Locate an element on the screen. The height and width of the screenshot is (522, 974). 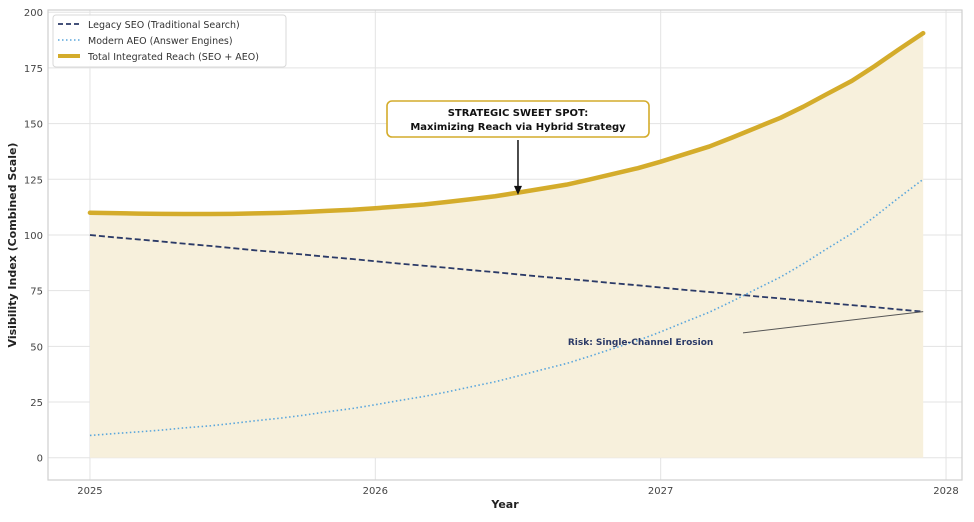
y-tick-label: 75 is located at coordinates (36, 292).